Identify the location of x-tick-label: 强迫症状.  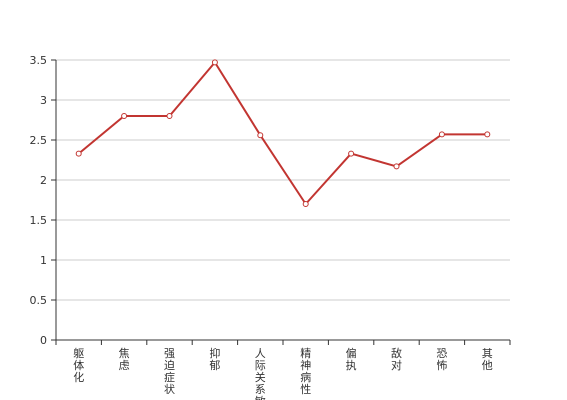
(169, 371).